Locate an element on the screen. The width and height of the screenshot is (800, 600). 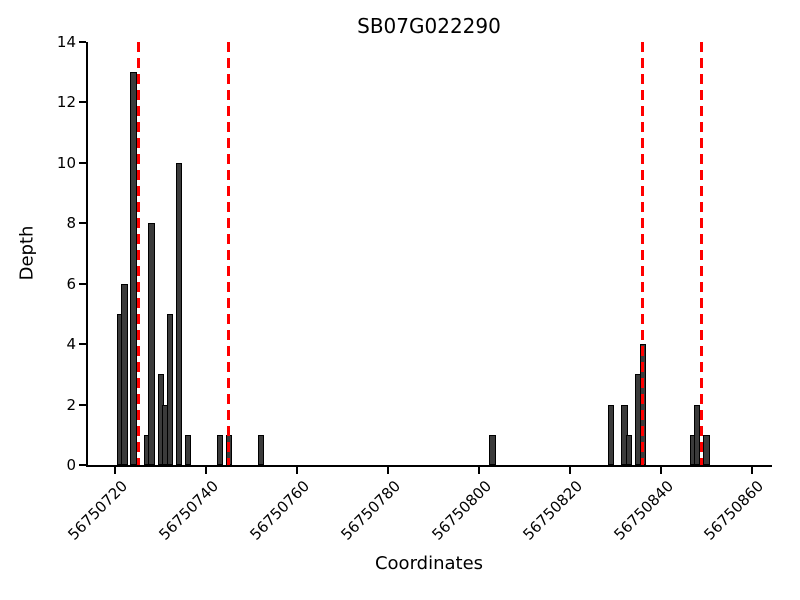
x-axis-spine is located at coordinates (429, 466).